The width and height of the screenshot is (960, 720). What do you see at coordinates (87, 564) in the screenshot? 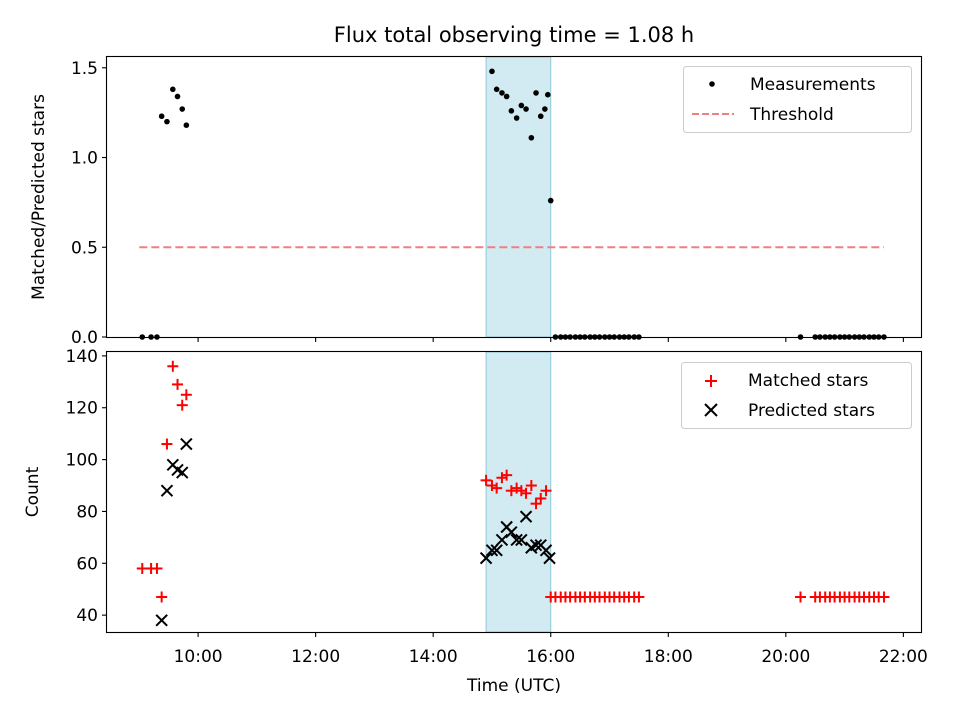
I see `count-y-tick-label: 60` at bounding box center [87, 564].